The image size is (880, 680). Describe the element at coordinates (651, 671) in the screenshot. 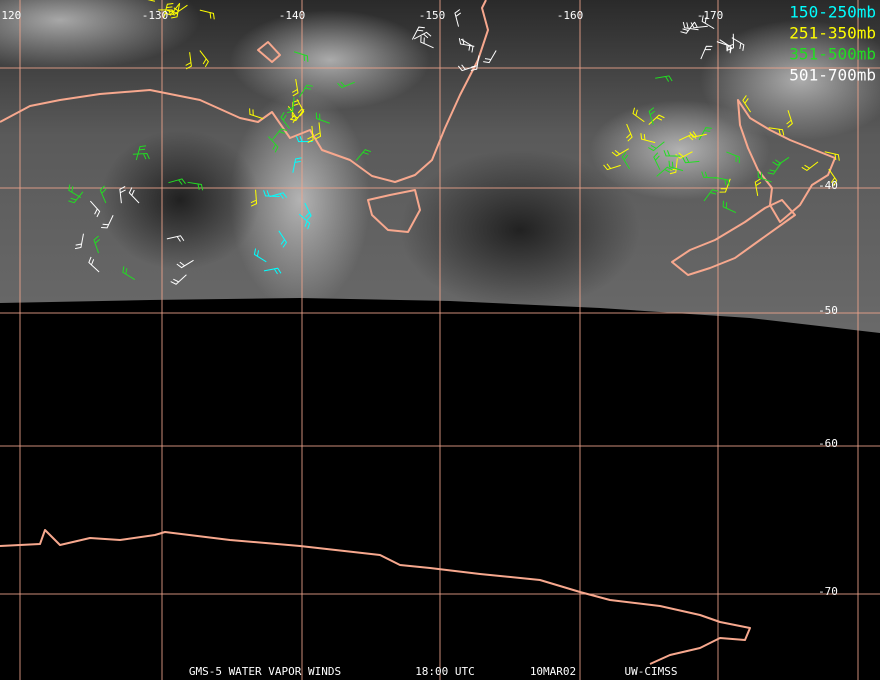

I see `footer-text: UW-CIMSS` at that location.